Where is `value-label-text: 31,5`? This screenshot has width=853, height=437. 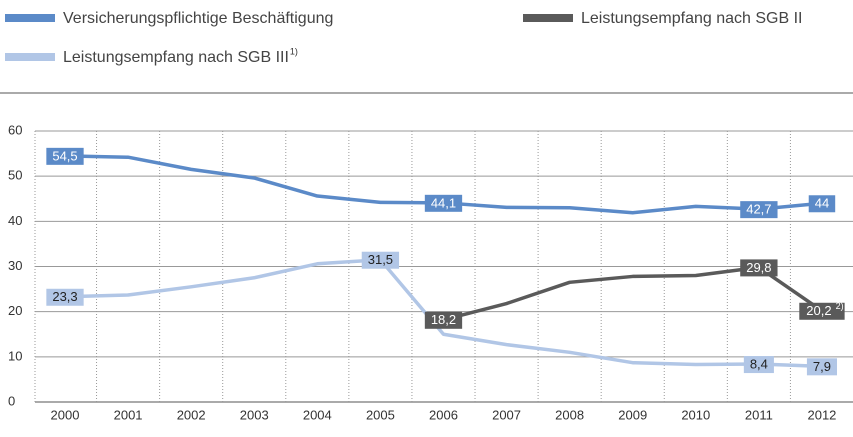
value-label-text: 31,5 is located at coordinates (380, 259).